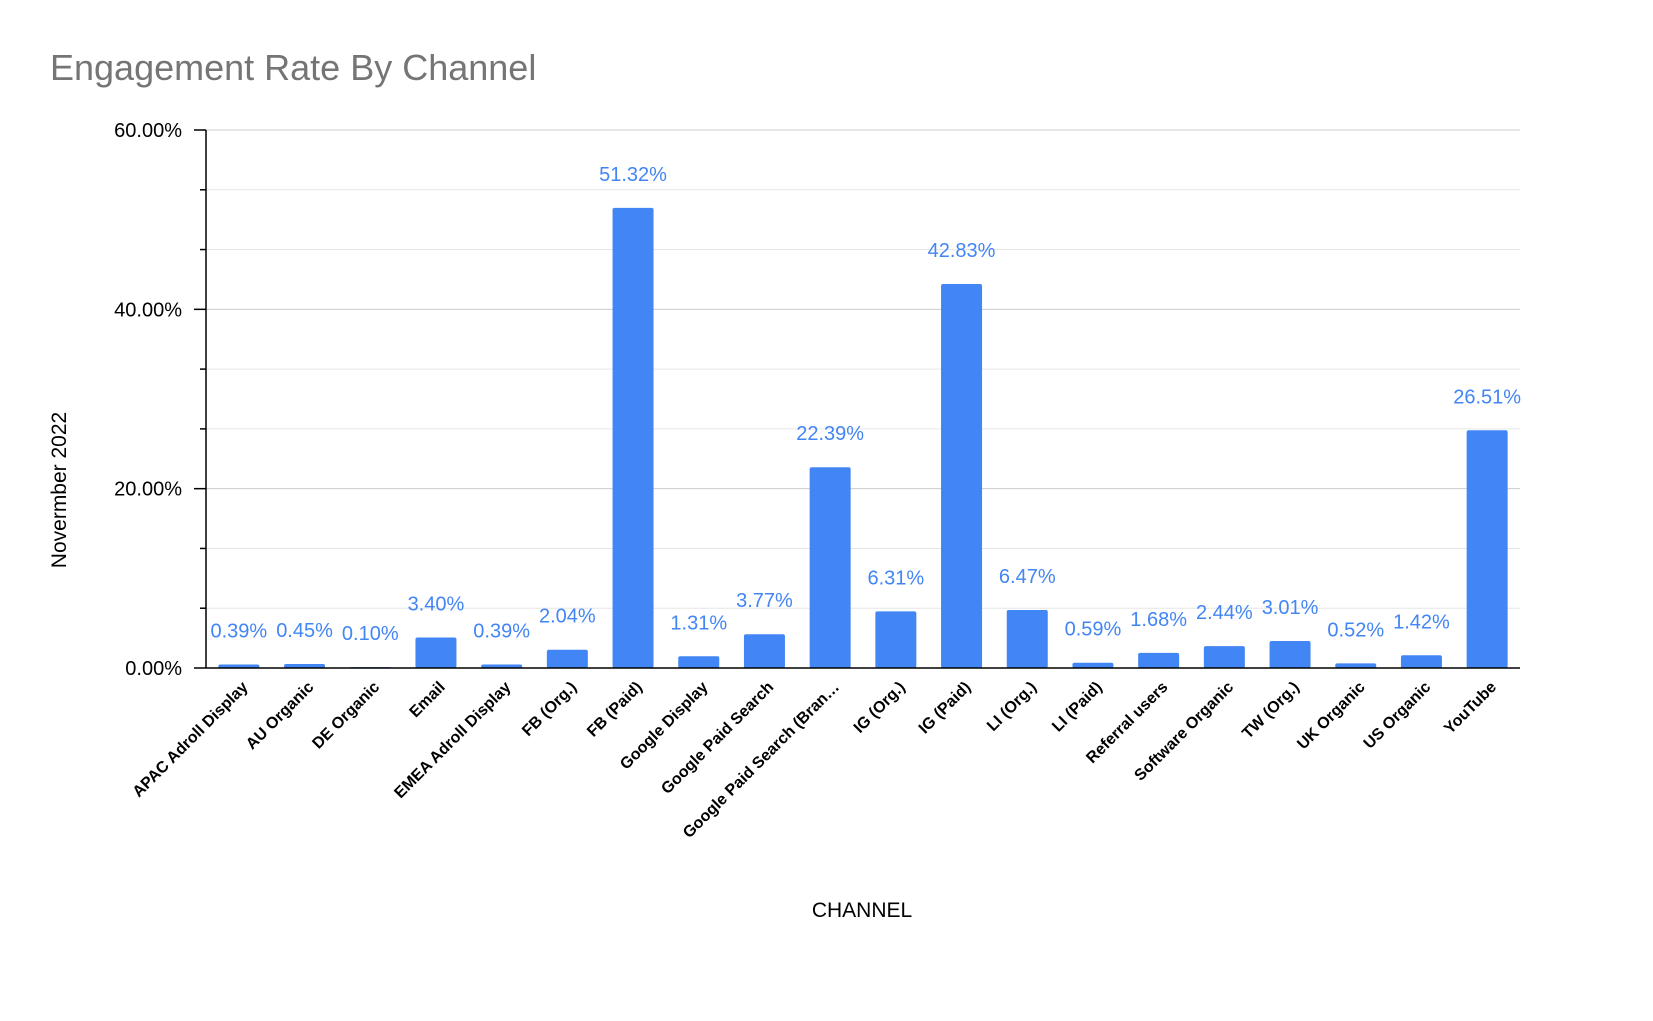 This screenshot has height=1021, width=1653. I want to click on x-tick-label: FB (Paid), so click(615, 710).